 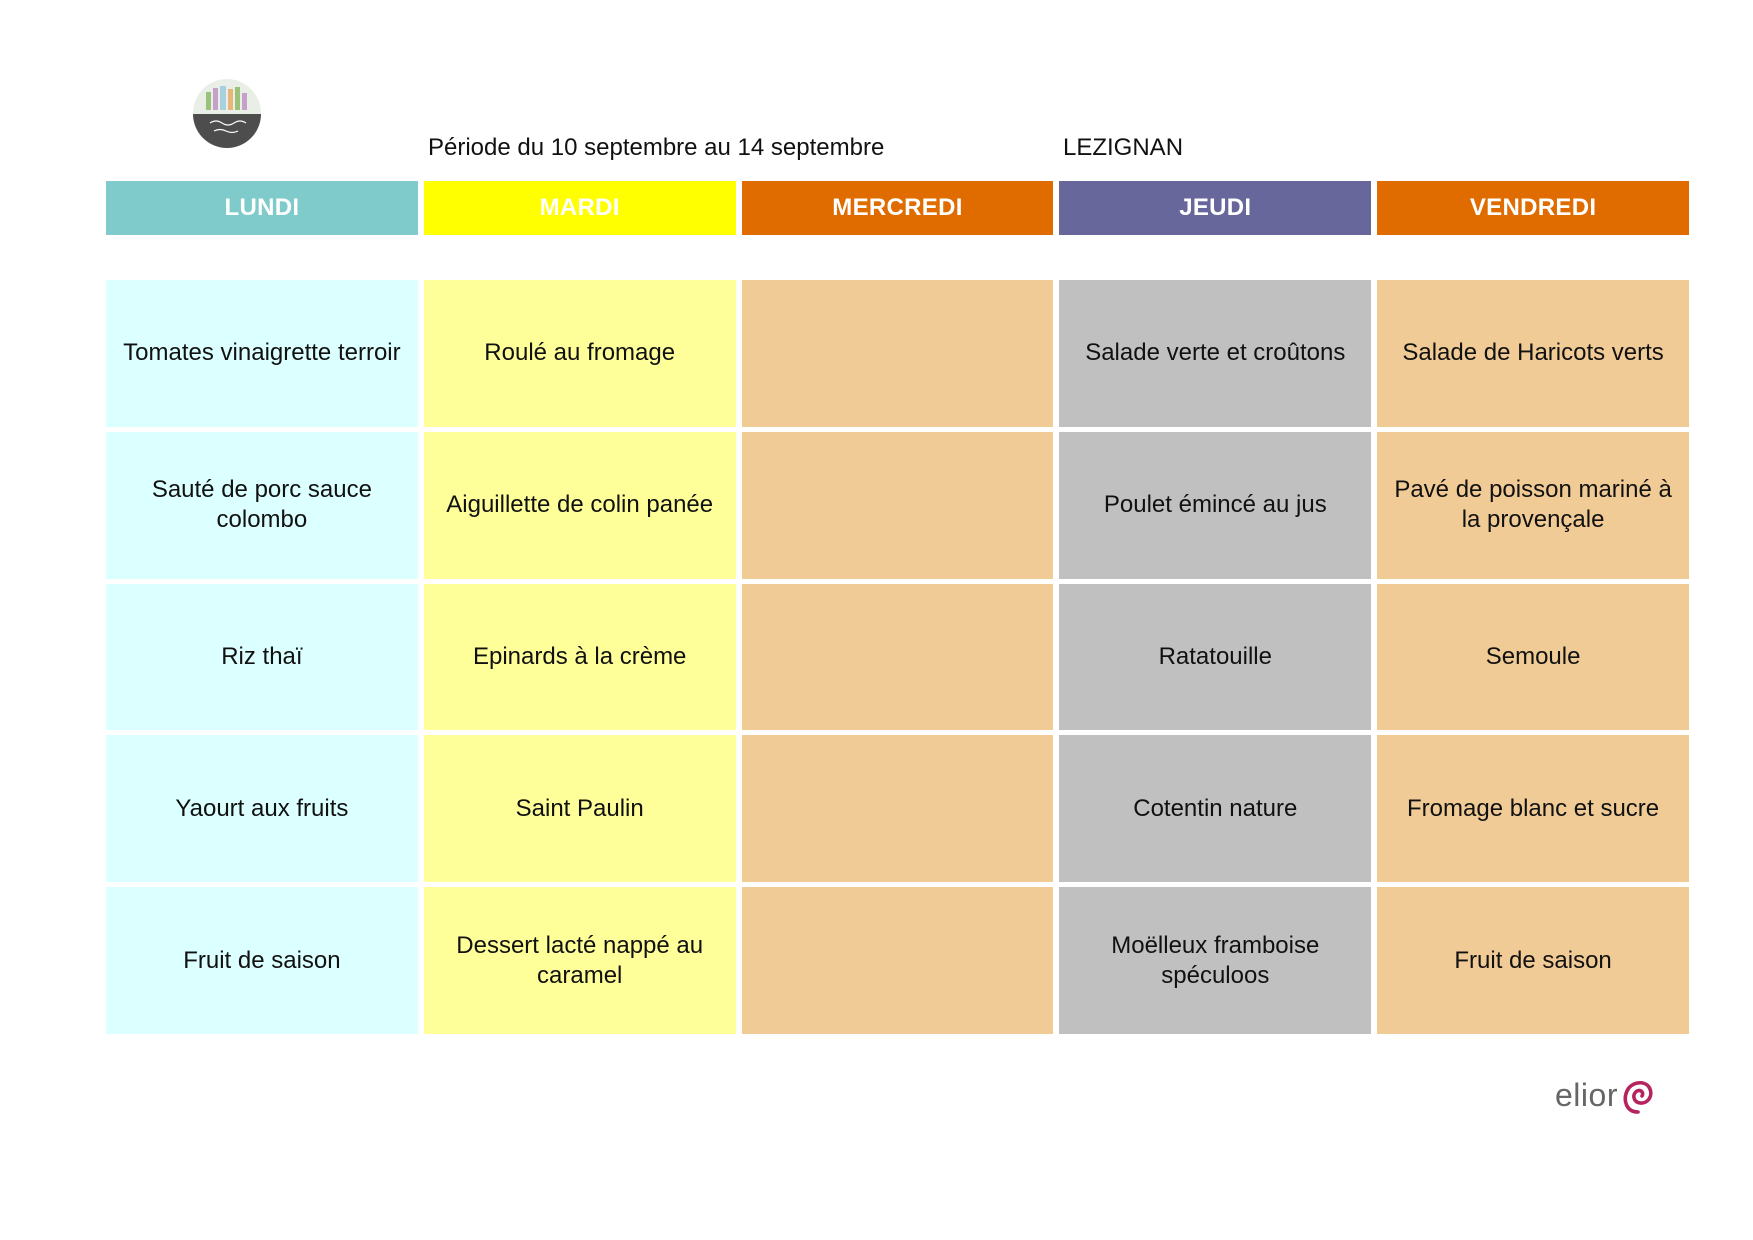 I want to click on menu-cell-vendredi-dessert: Fruit de saison, so click(x=1533, y=960).